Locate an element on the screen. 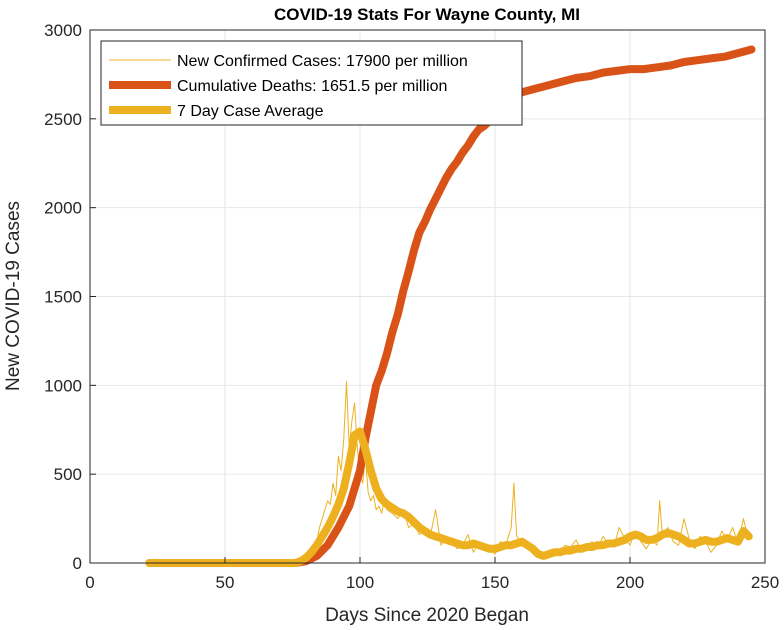 This screenshot has height=630, width=784. y-tick-label: 2000 is located at coordinates (63, 208).